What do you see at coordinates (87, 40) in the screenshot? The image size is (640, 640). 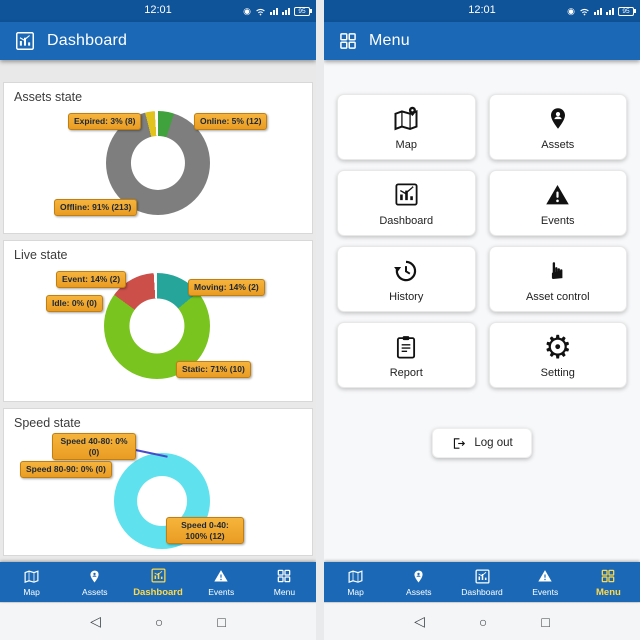 I see `page-title: Dashboard` at bounding box center [87, 40].